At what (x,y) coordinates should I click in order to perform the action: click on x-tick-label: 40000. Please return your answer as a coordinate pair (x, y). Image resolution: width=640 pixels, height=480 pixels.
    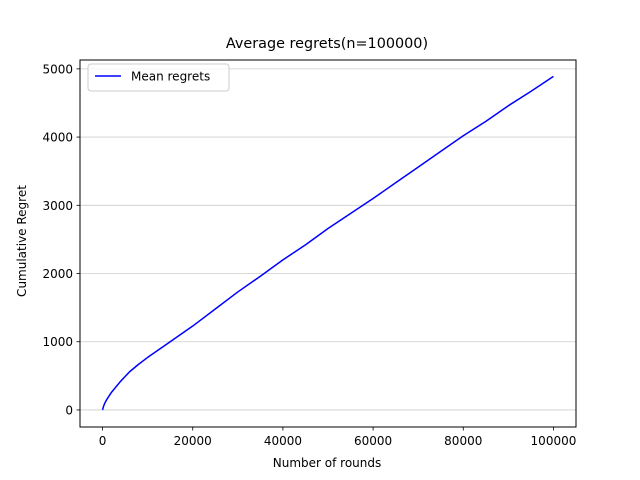
    Looking at the image, I should click on (283, 441).